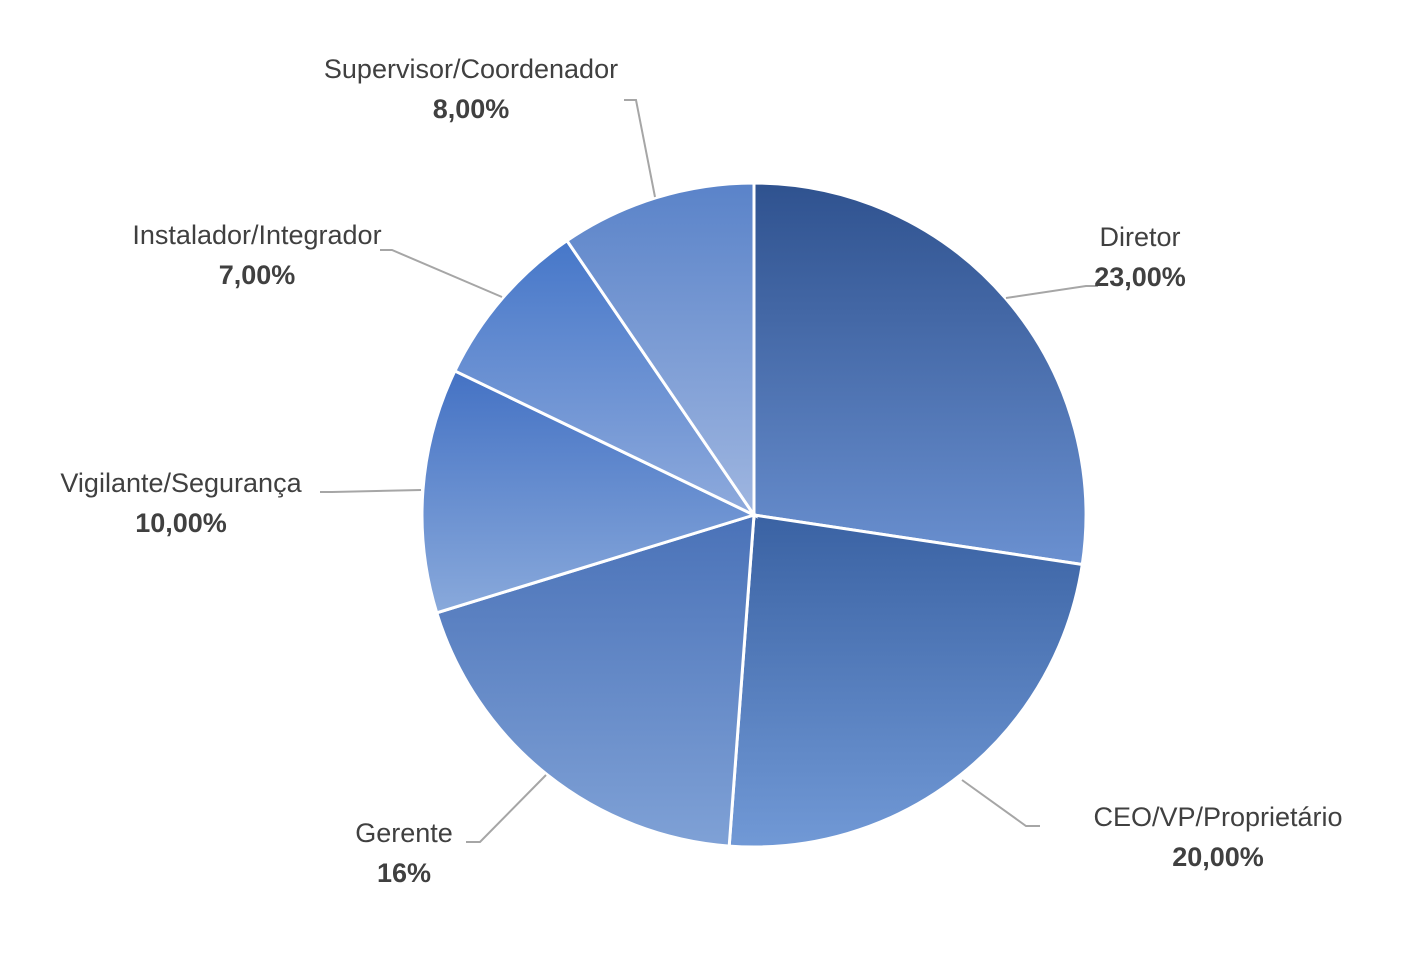  I want to click on pie-slice-diretor, so click(920, 374).